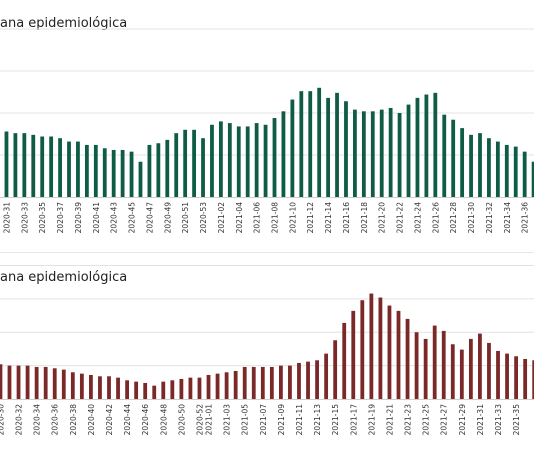 The image size is (534, 462). Describe the element at coordinates (2, 420) in the screenshot. I see `x-tick-label: 2020-30` at that location.